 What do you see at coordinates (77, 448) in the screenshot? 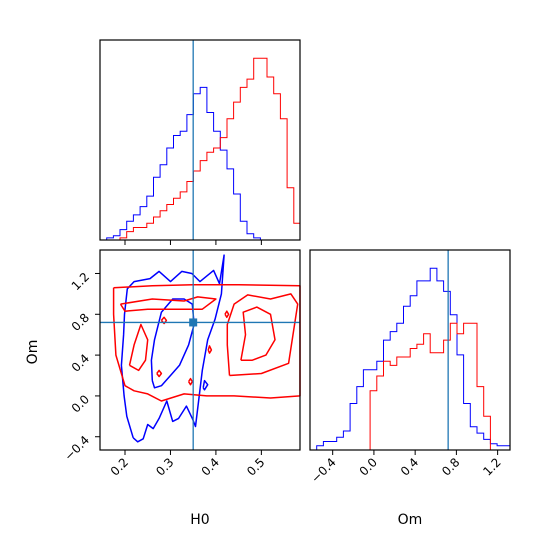
I see `y-tick-label: −0.4` at bounding box center [77, 448].